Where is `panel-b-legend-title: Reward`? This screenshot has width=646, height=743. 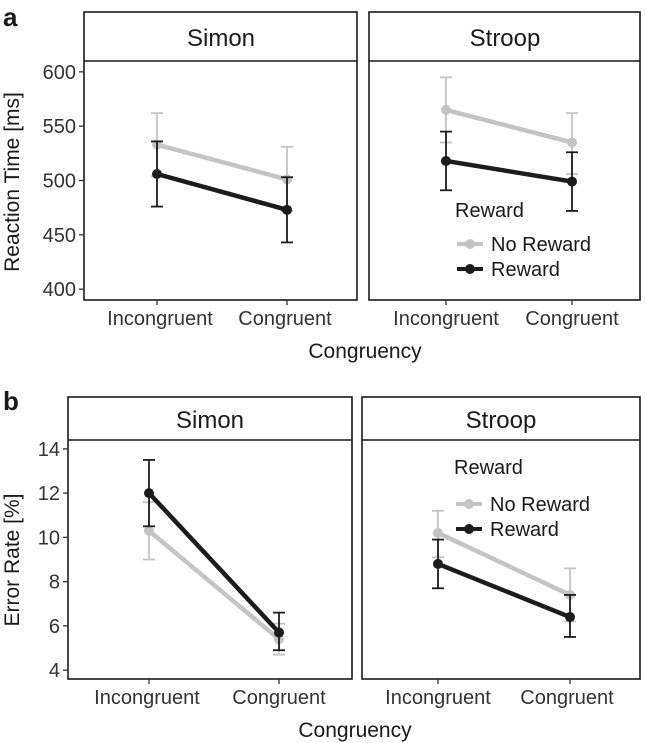 panel-b-legend-title: Reward is located at coordinates (488, 468).